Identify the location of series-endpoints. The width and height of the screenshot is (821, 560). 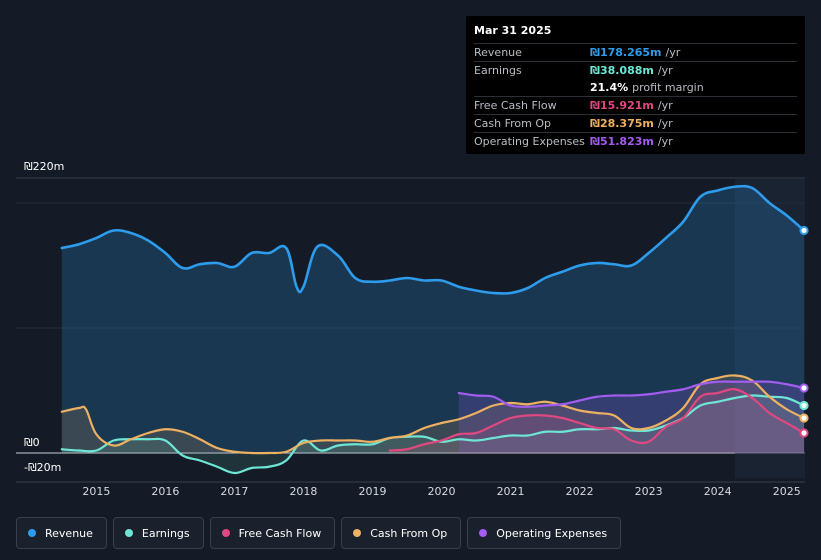
(804, 331).